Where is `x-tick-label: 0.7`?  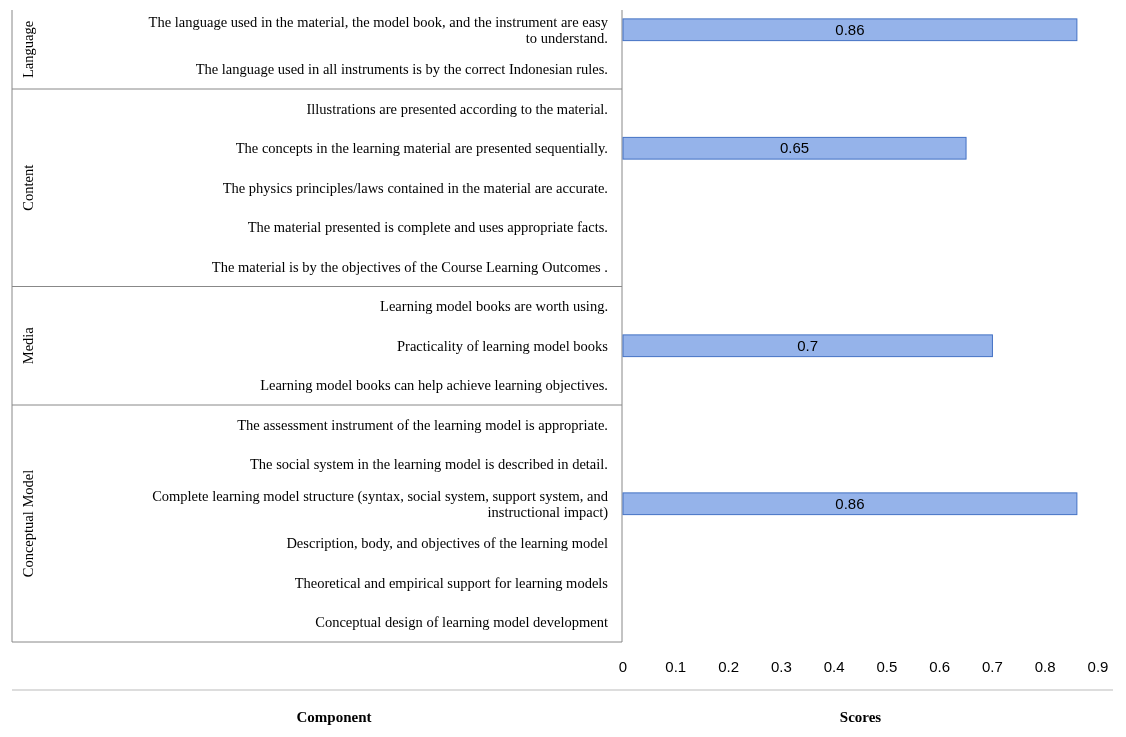
x-tick-label: 0.7 is located at coordinates (992, 666).